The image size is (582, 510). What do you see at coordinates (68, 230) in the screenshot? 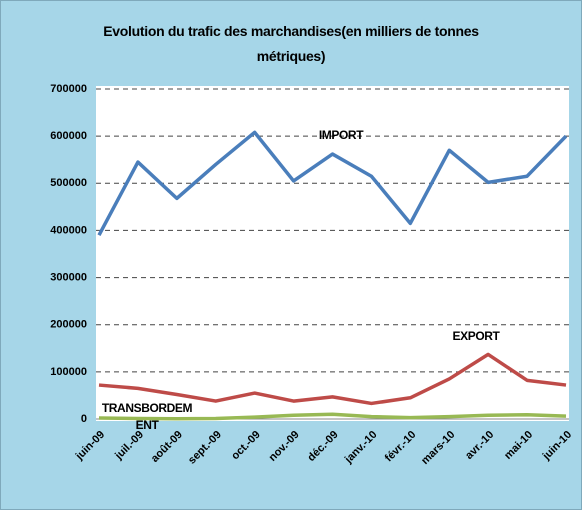
I see `y-tick-label: 400000` at bounding box center [68, 230].